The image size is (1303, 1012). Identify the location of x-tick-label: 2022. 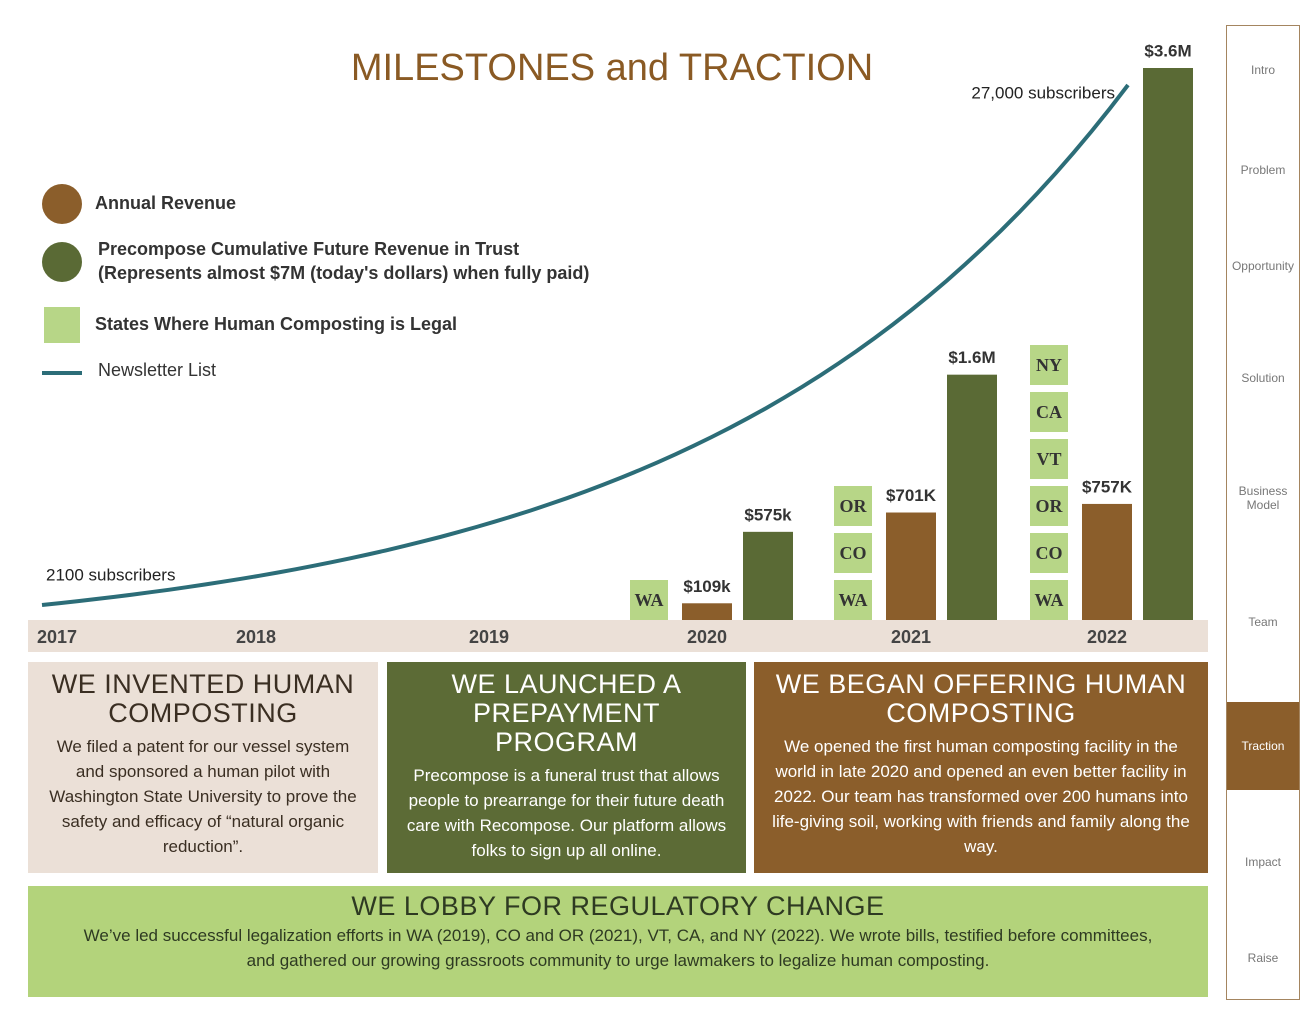
(1107, 637).